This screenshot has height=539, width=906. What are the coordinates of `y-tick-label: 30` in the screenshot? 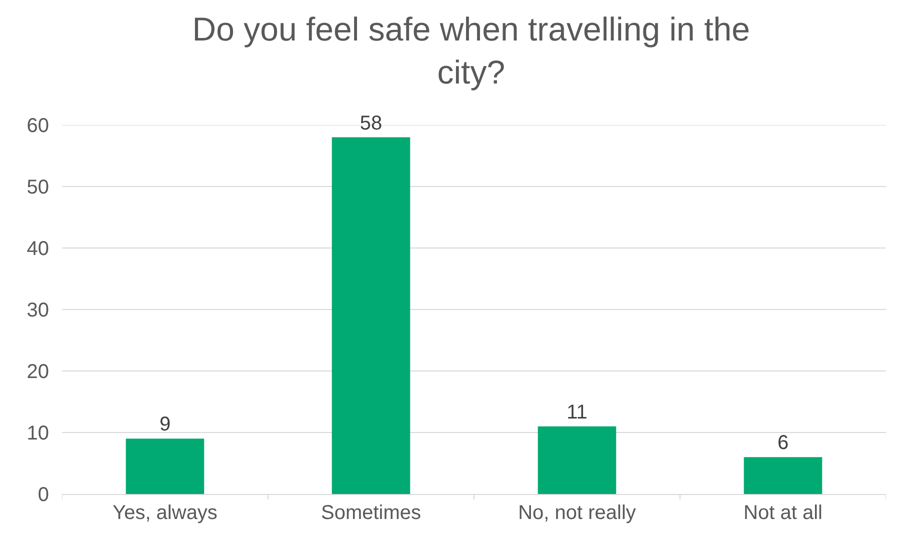 It's located at (37, 311).